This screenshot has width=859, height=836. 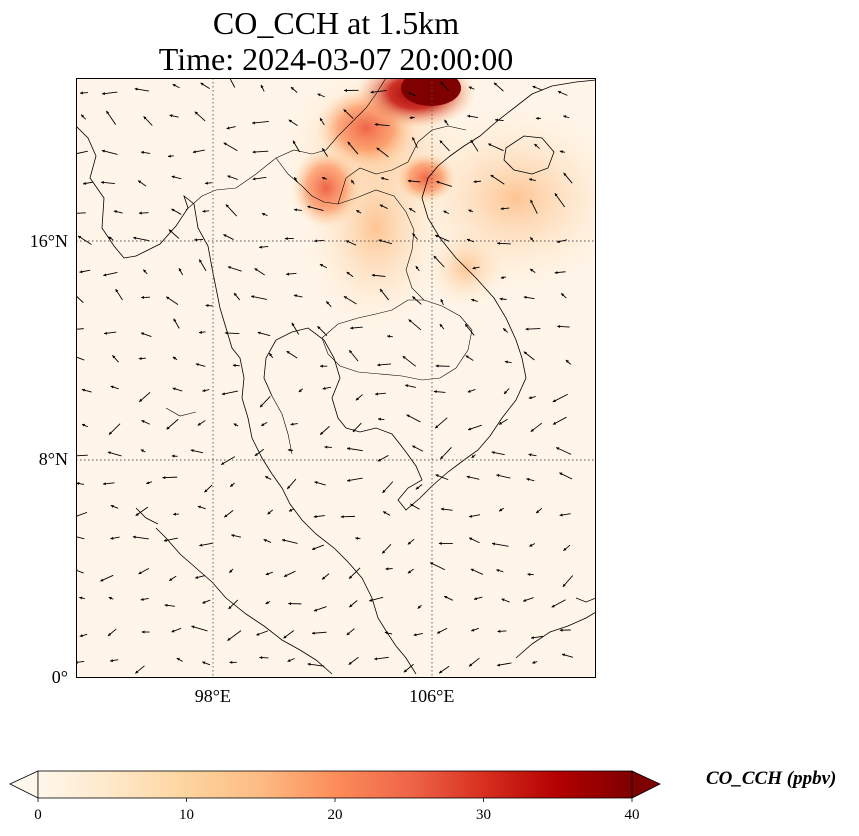 What do you see at coordinates (212, 696) in the screenshot?
I see `lon-tick-label: 98°E` at bounding box center [212, 696].